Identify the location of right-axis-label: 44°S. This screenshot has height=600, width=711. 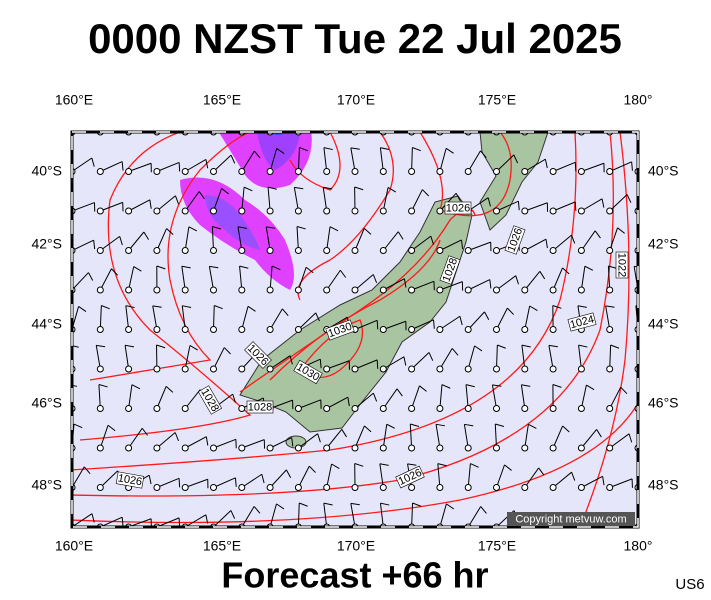
(663, 324).